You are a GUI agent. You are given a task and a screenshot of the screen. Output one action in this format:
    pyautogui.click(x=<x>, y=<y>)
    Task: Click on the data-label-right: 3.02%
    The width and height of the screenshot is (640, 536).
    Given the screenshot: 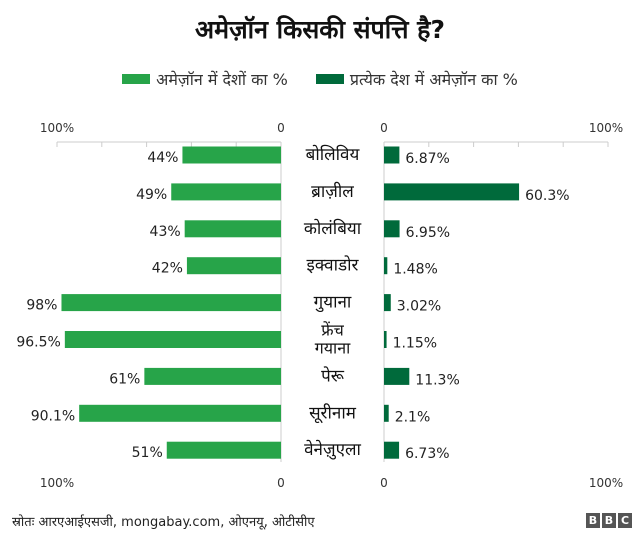 What is the action you would take?
    pyautogui.click(x=419, y=307)
    